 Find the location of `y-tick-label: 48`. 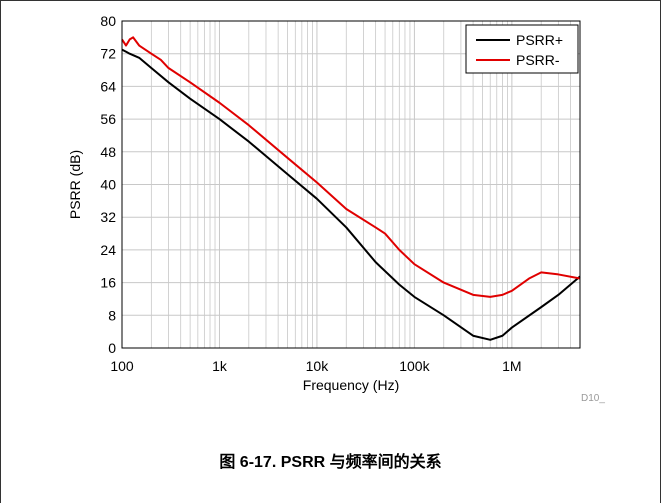

y-tick-label: 48 is located at coordinates (108, 152).